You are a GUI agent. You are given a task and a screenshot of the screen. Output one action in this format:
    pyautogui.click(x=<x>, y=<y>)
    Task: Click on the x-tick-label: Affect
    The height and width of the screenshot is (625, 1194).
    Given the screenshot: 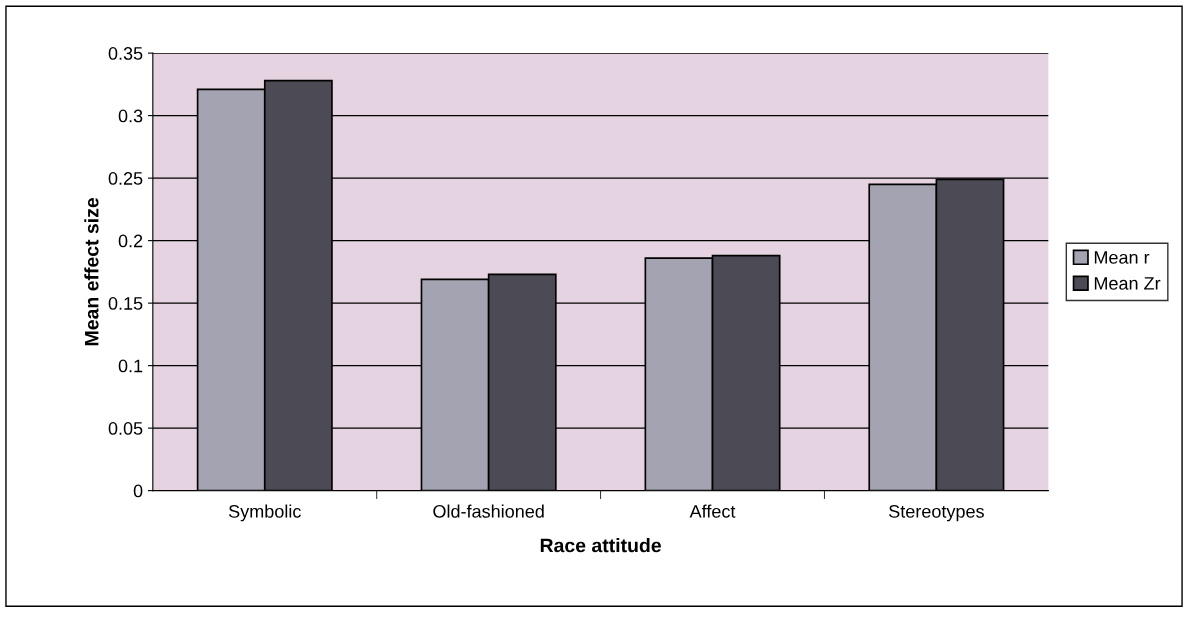 What is the action you would take?
    pyautogui.click(x=712, y=511)
    